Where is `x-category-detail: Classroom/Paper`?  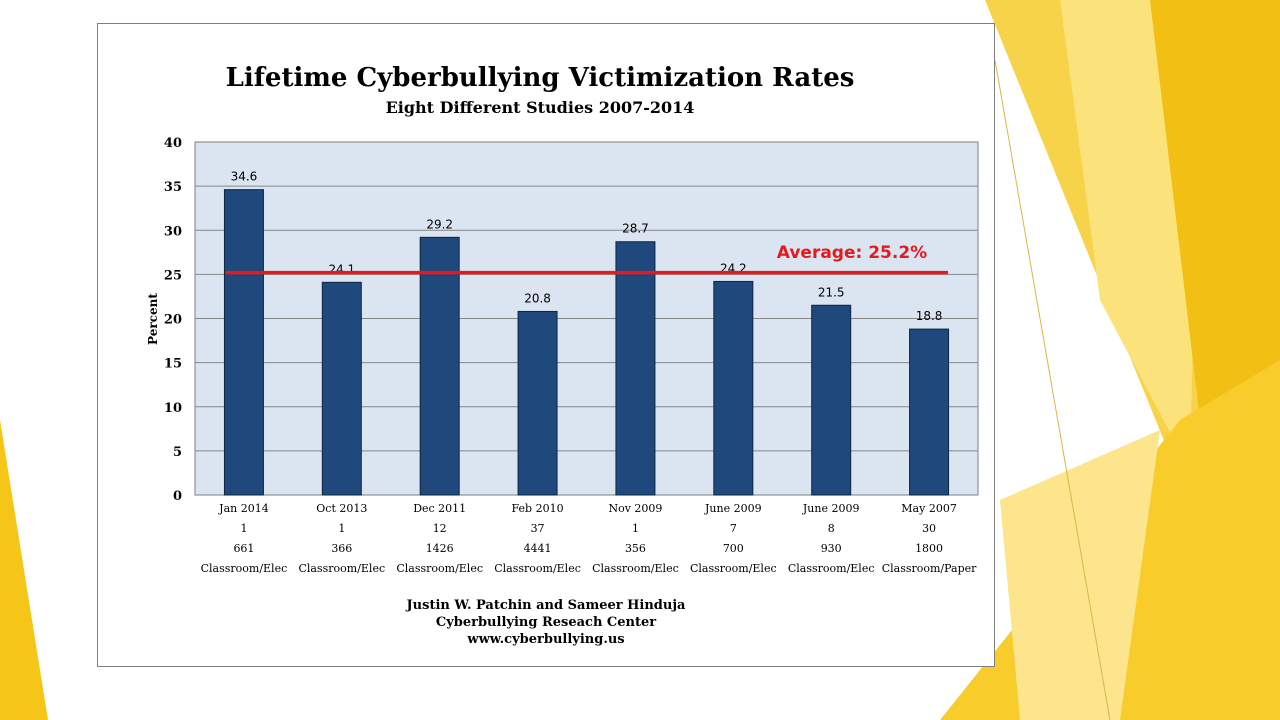
x-category-detail: Classroom/Paper is located at coordinates (929, 568).